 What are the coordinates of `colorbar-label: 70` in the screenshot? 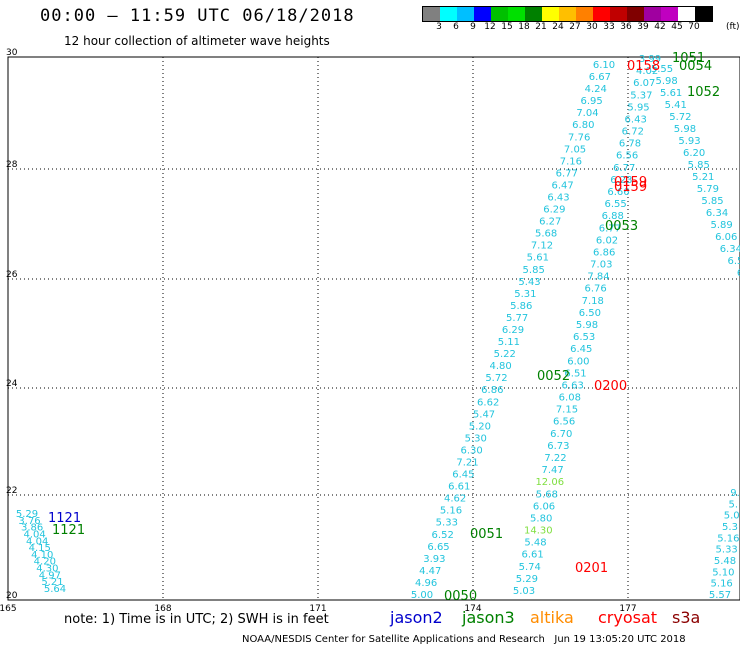 It's located at (694, 27).